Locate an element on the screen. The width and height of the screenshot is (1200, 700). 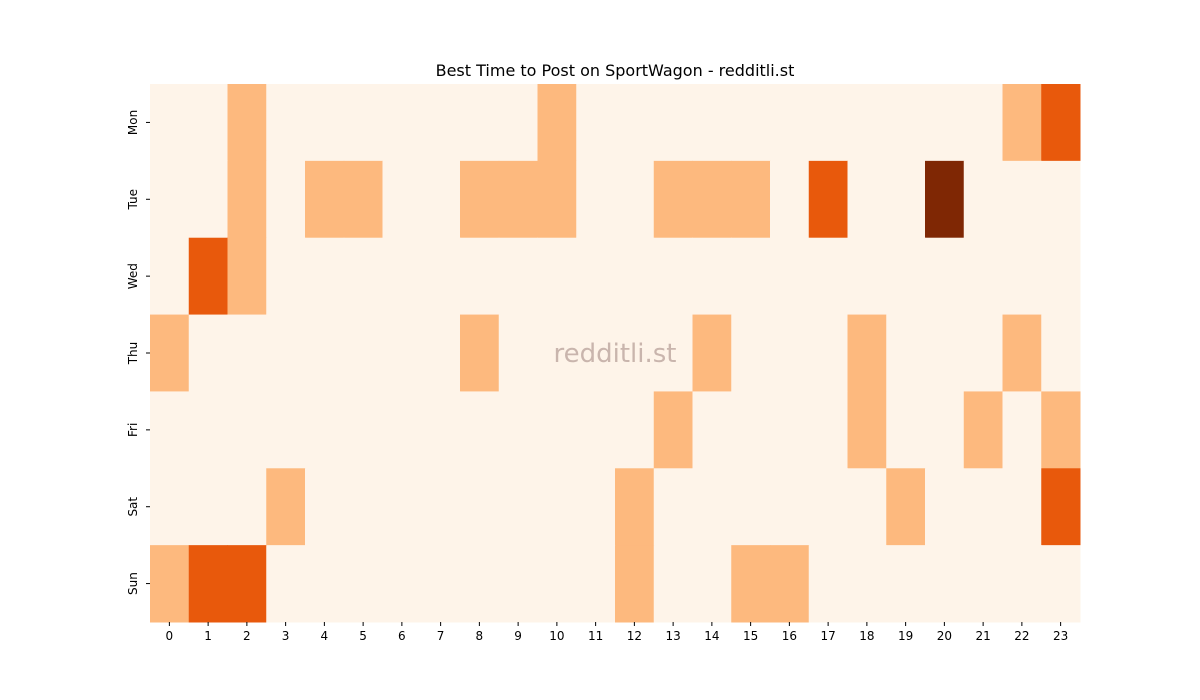
x-tick-label: 20 is located at coordinates (944, 636).